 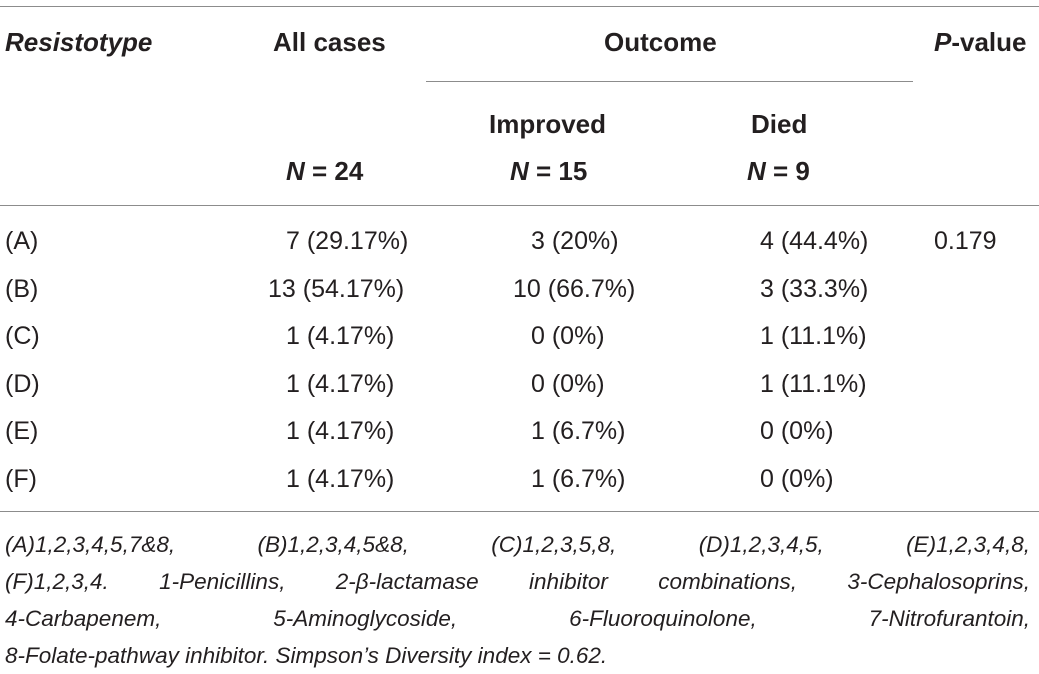 I want to click on header-n-all: N = 24, so click(x=324, y=171).